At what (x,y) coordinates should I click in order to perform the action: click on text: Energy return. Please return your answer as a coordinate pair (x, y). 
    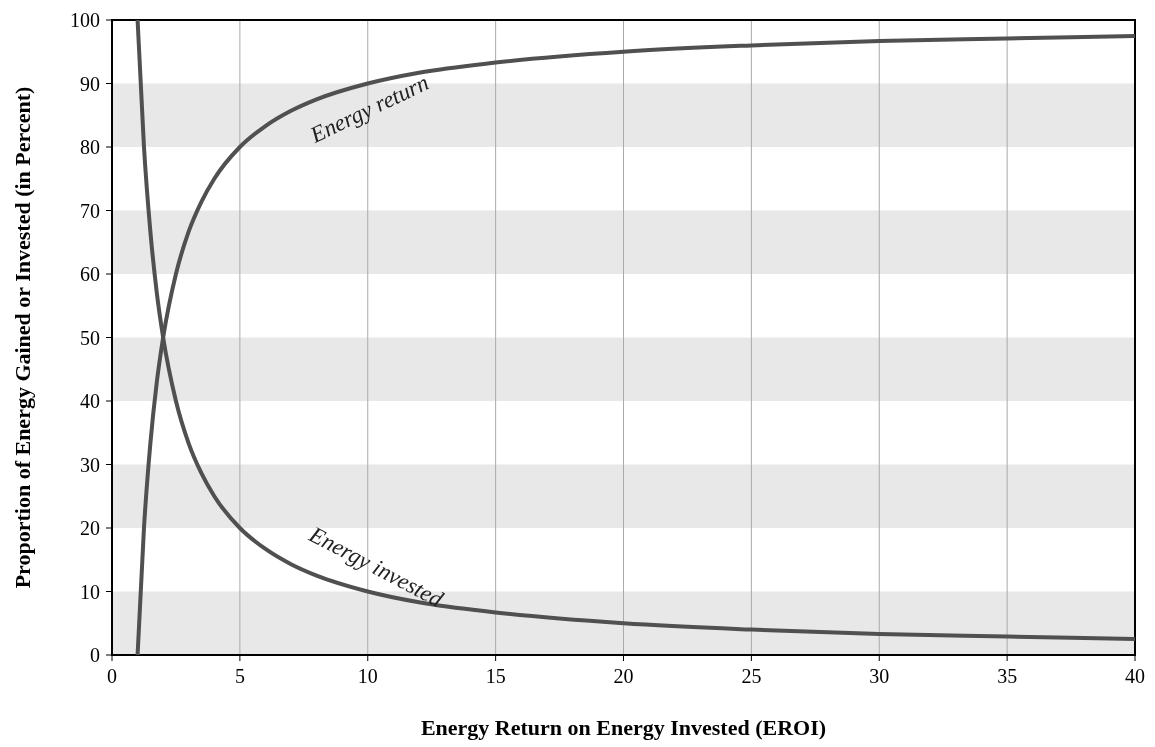
    Looking at the image, I should click on (369, 109).